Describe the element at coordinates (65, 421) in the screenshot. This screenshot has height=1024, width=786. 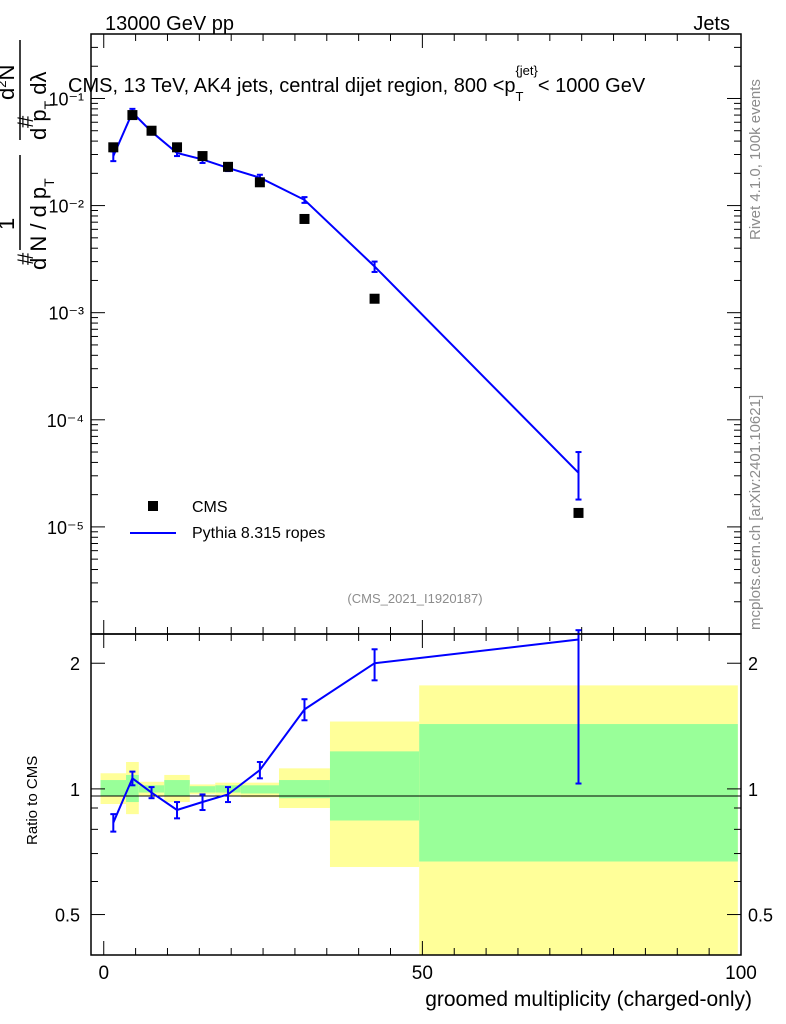
I see `main-y-tick-label: 10⁻⁴` at that location.